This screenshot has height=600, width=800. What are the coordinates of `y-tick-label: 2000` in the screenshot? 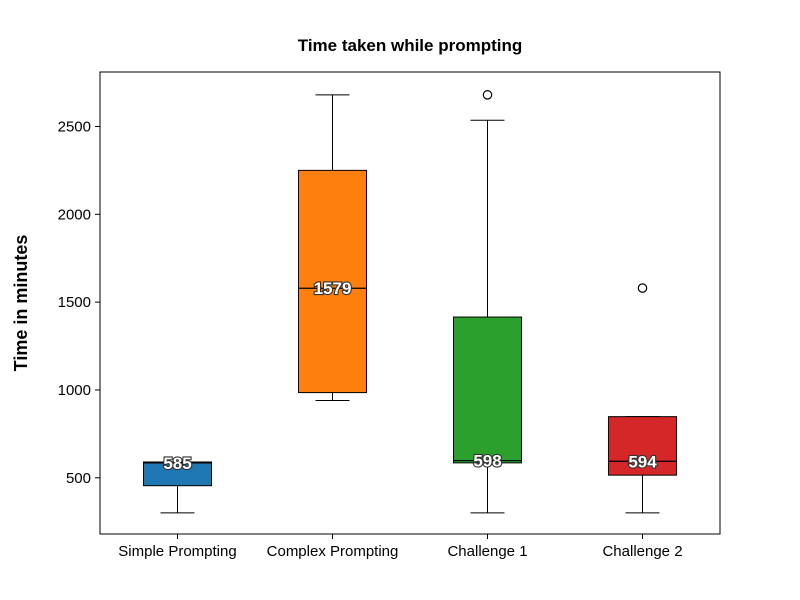 It's located at (74, 214).